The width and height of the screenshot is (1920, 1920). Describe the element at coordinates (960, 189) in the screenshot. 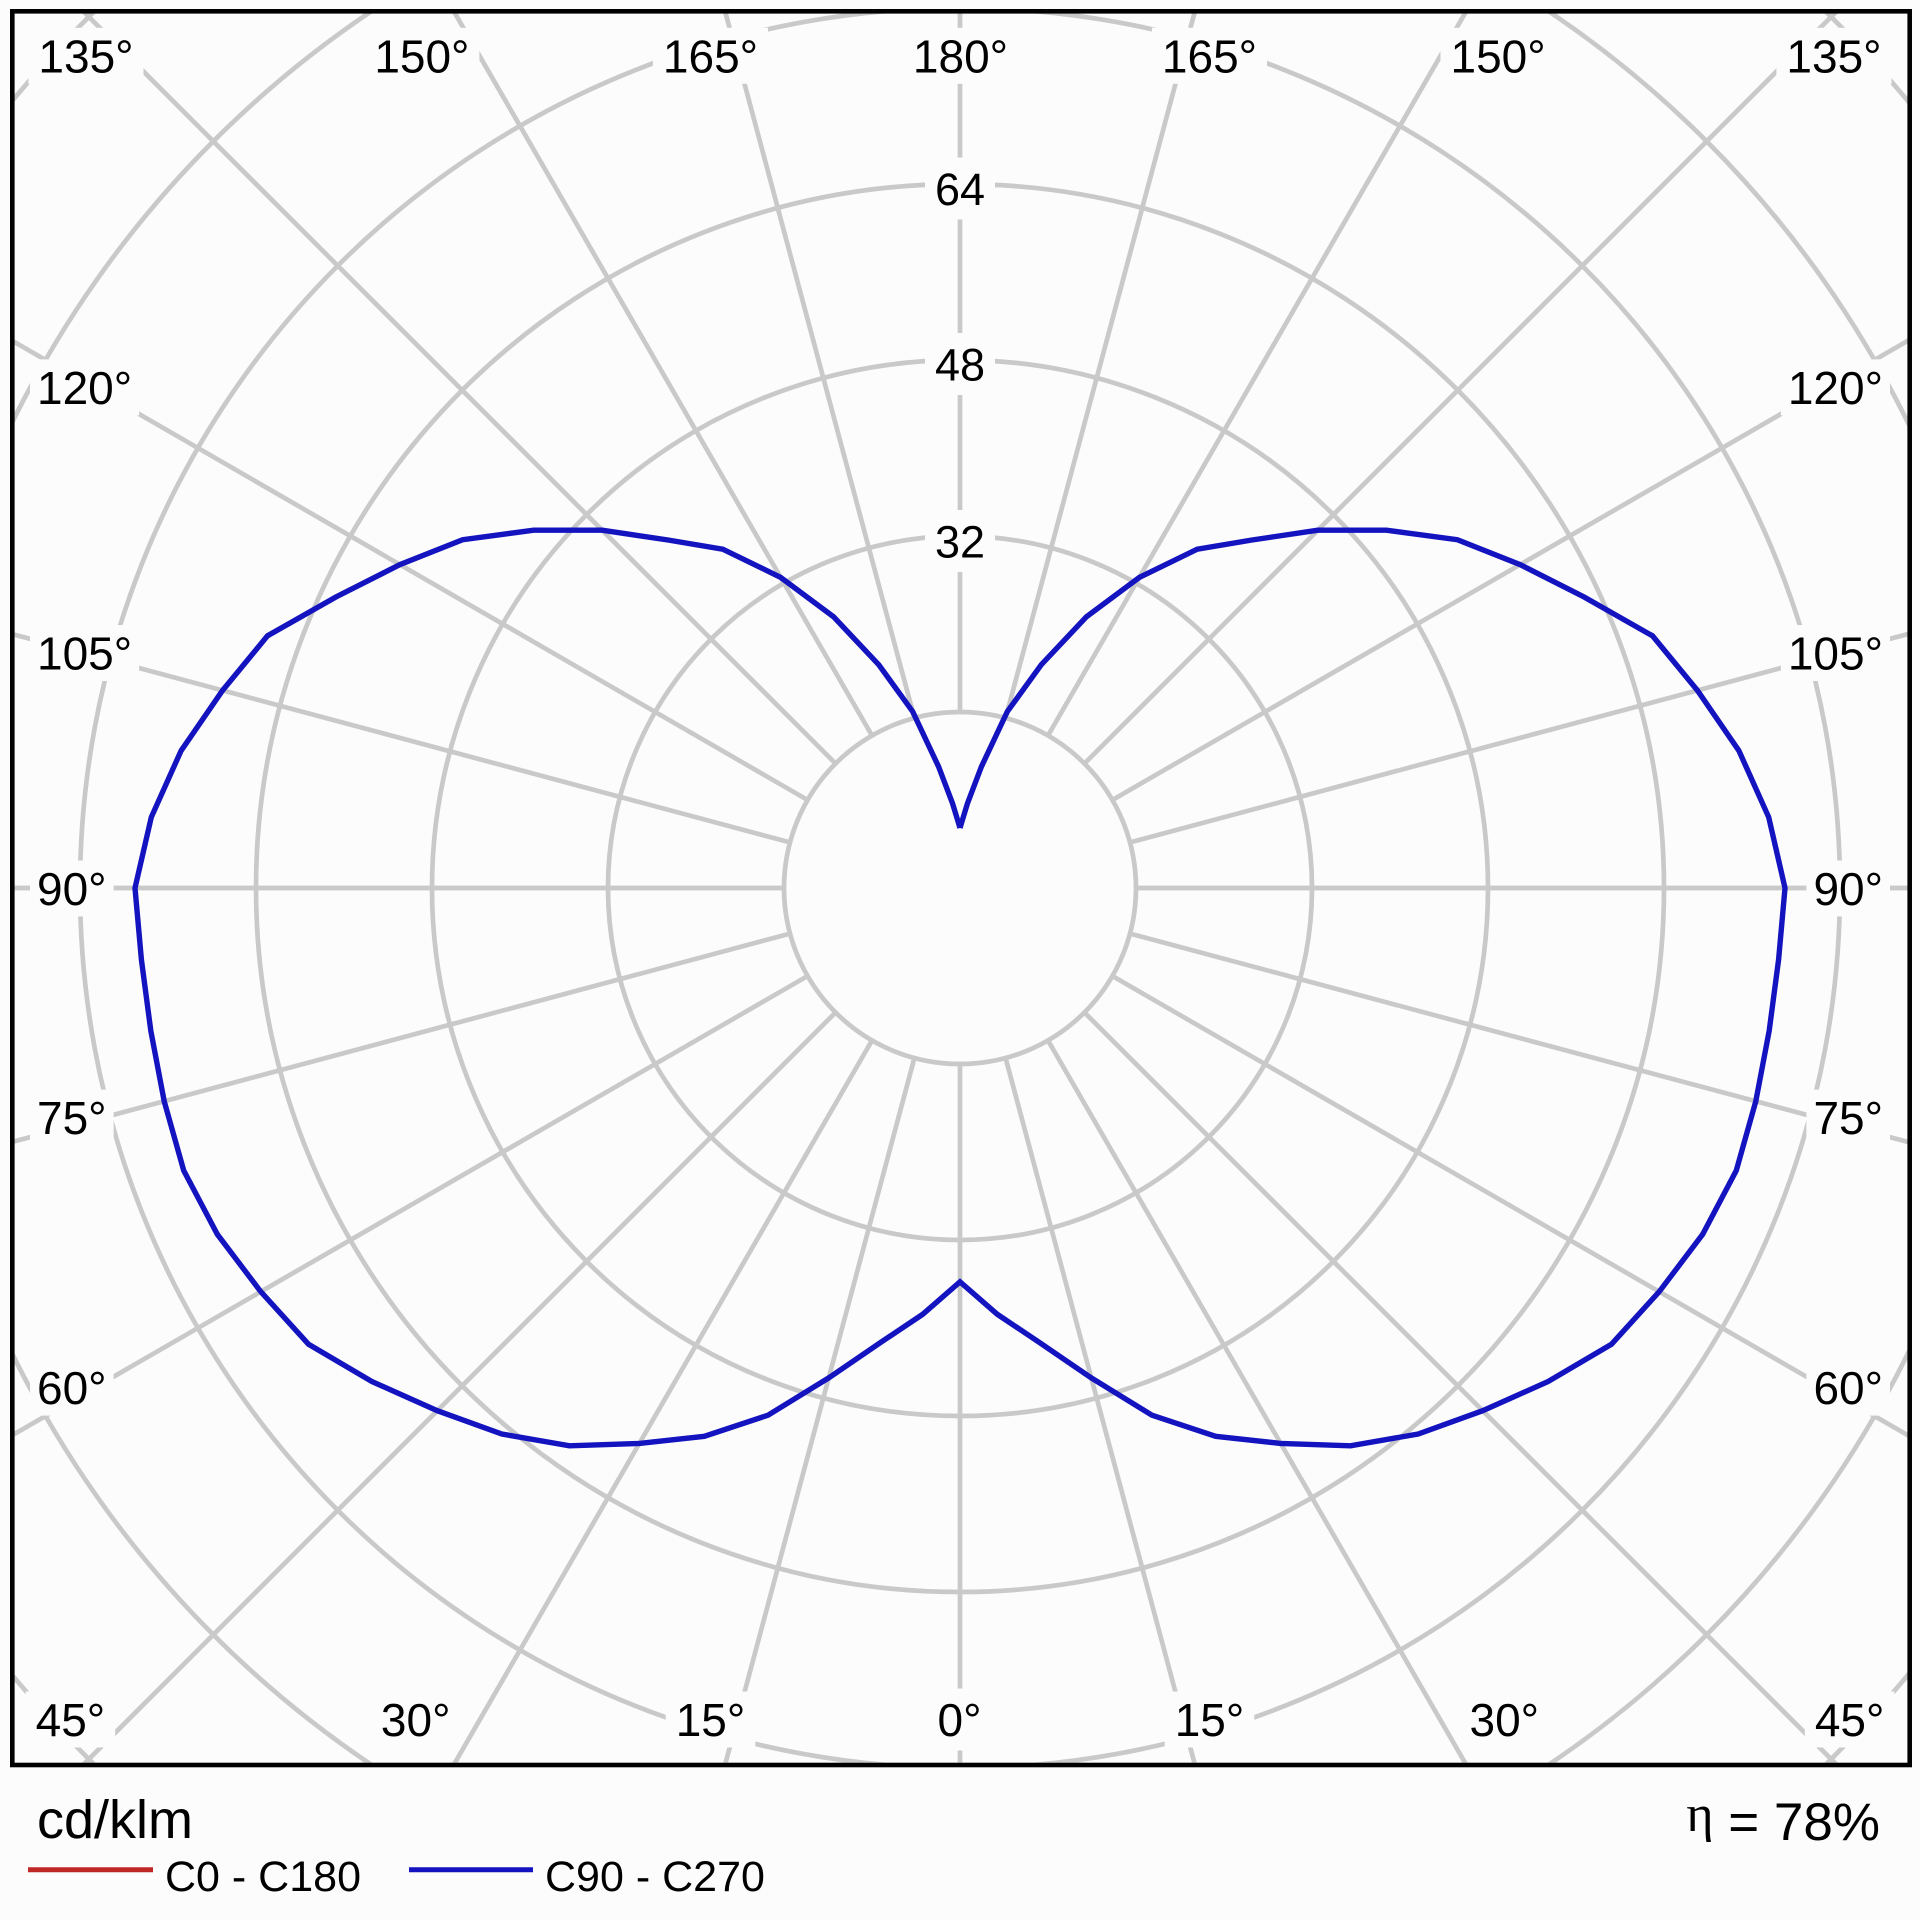

I see `svg-text: 64` at that location.